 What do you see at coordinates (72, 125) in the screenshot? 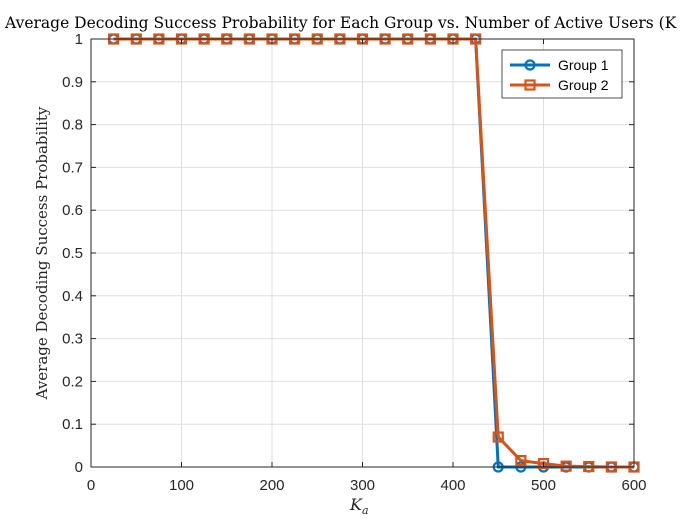
I see `y-tick-label: 0.8` at bounding box center [72, 125].